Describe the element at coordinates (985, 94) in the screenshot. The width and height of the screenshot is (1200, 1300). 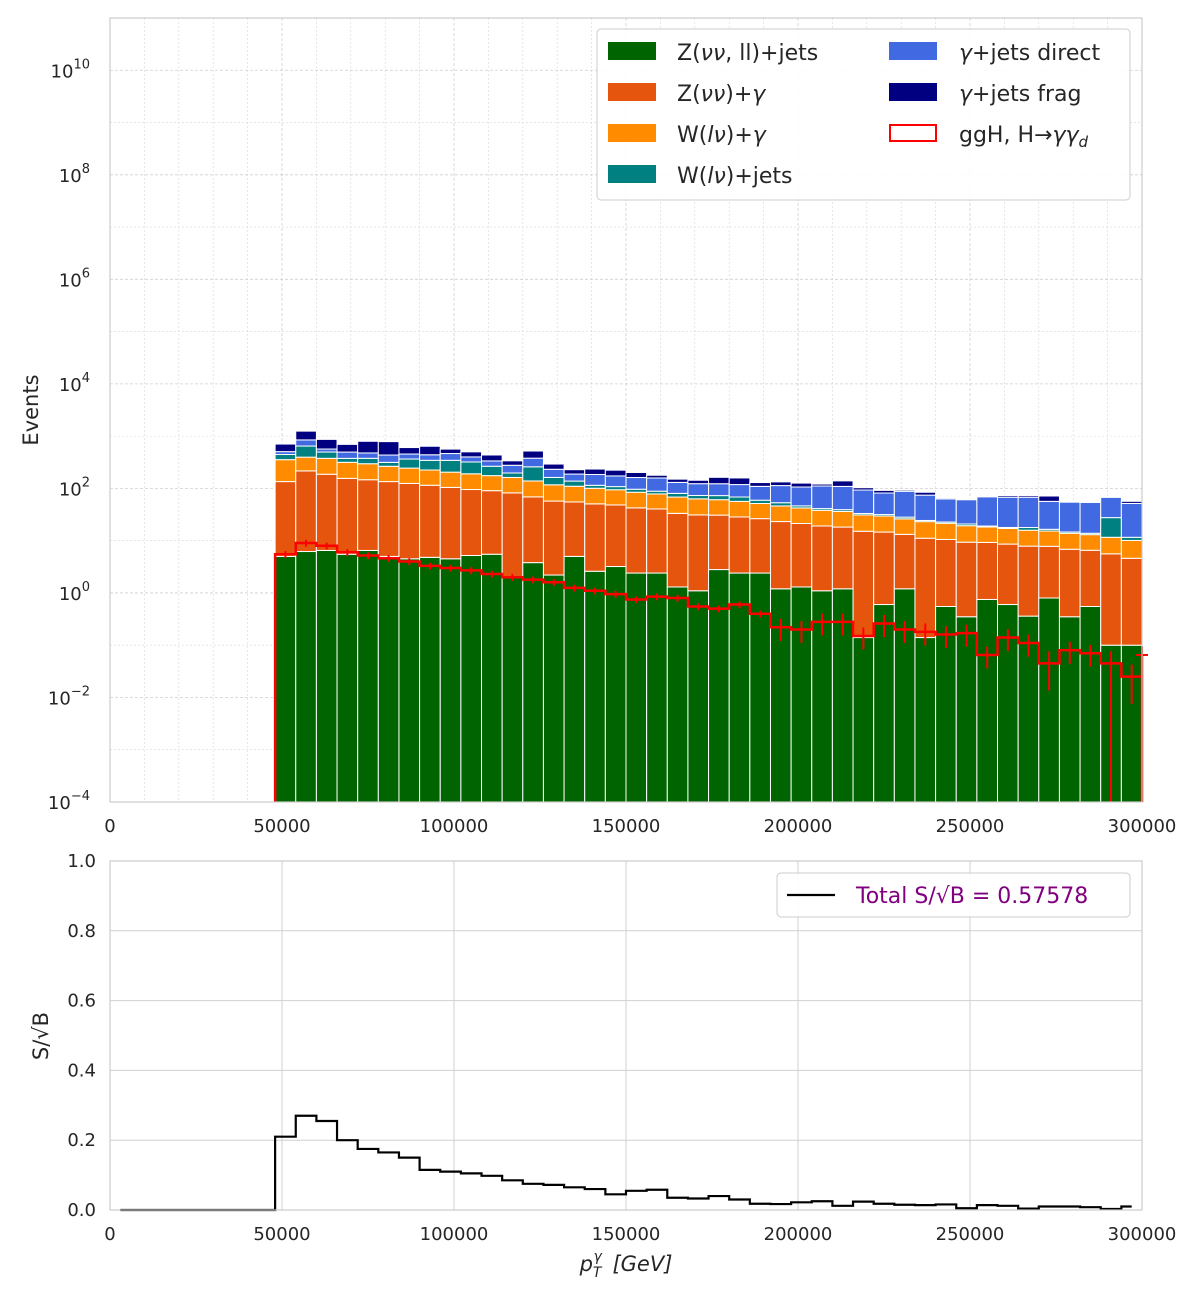
I see `legend-entry-gjets-frag: γ+jets frag` at that location.